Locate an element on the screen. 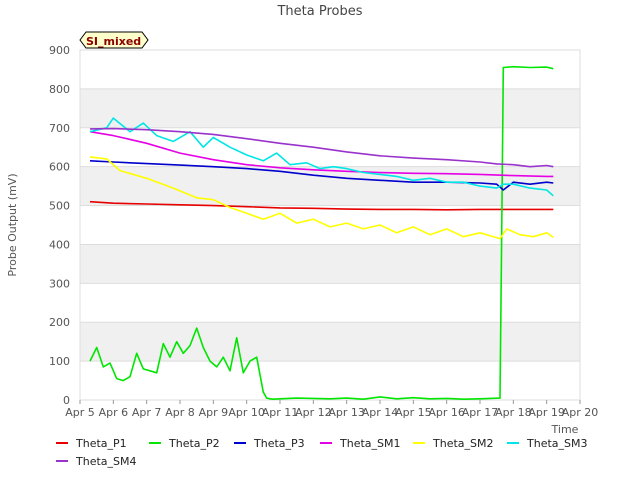 The height and width of the screenshot is (480, 640). legend-label: Theta_SM4 is located at coordinates (105, 461).